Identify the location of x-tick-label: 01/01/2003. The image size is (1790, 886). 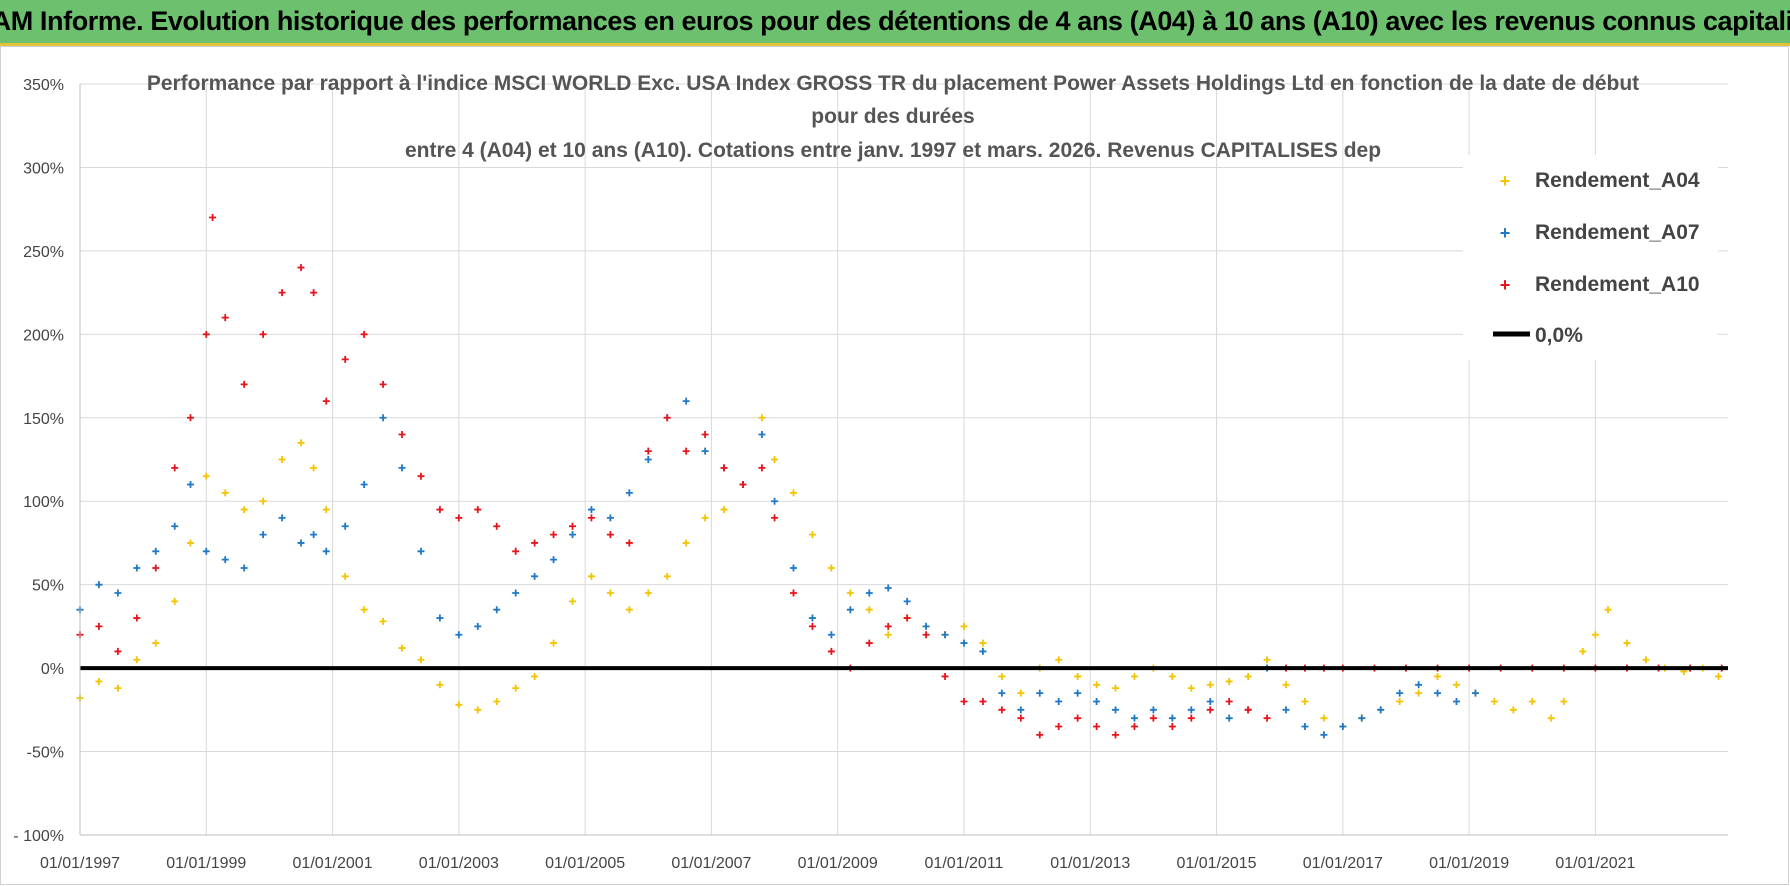
(459, 863).